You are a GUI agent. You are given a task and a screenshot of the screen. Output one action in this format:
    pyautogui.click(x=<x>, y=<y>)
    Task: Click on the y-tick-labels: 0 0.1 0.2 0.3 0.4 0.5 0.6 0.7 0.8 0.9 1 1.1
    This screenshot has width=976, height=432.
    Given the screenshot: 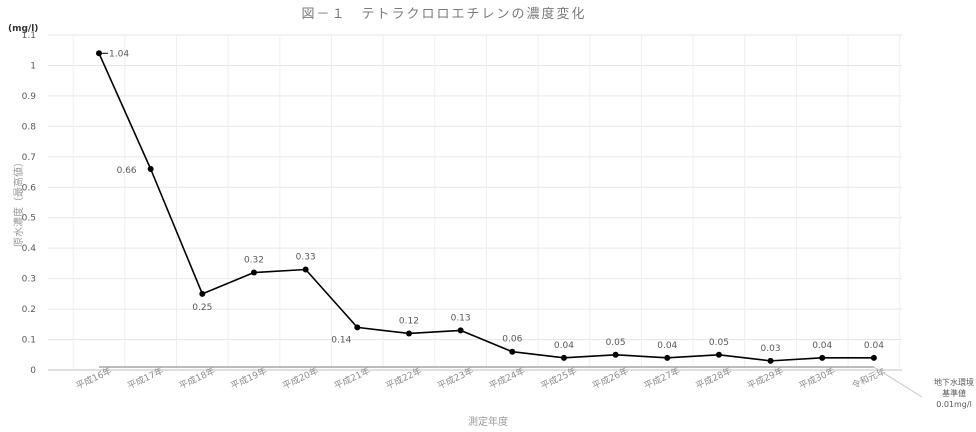 What is the action you would take?
    pyautogui.click(x=29, y=203)
    